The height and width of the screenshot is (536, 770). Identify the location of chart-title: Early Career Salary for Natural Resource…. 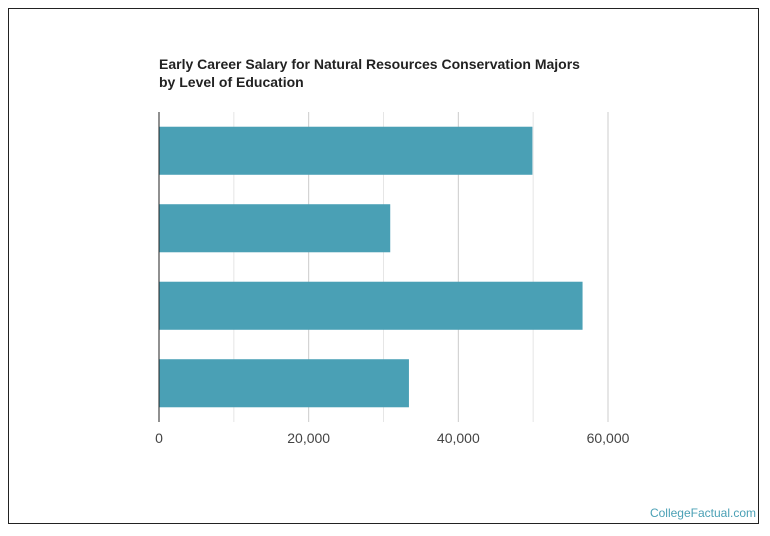
(369, 73).